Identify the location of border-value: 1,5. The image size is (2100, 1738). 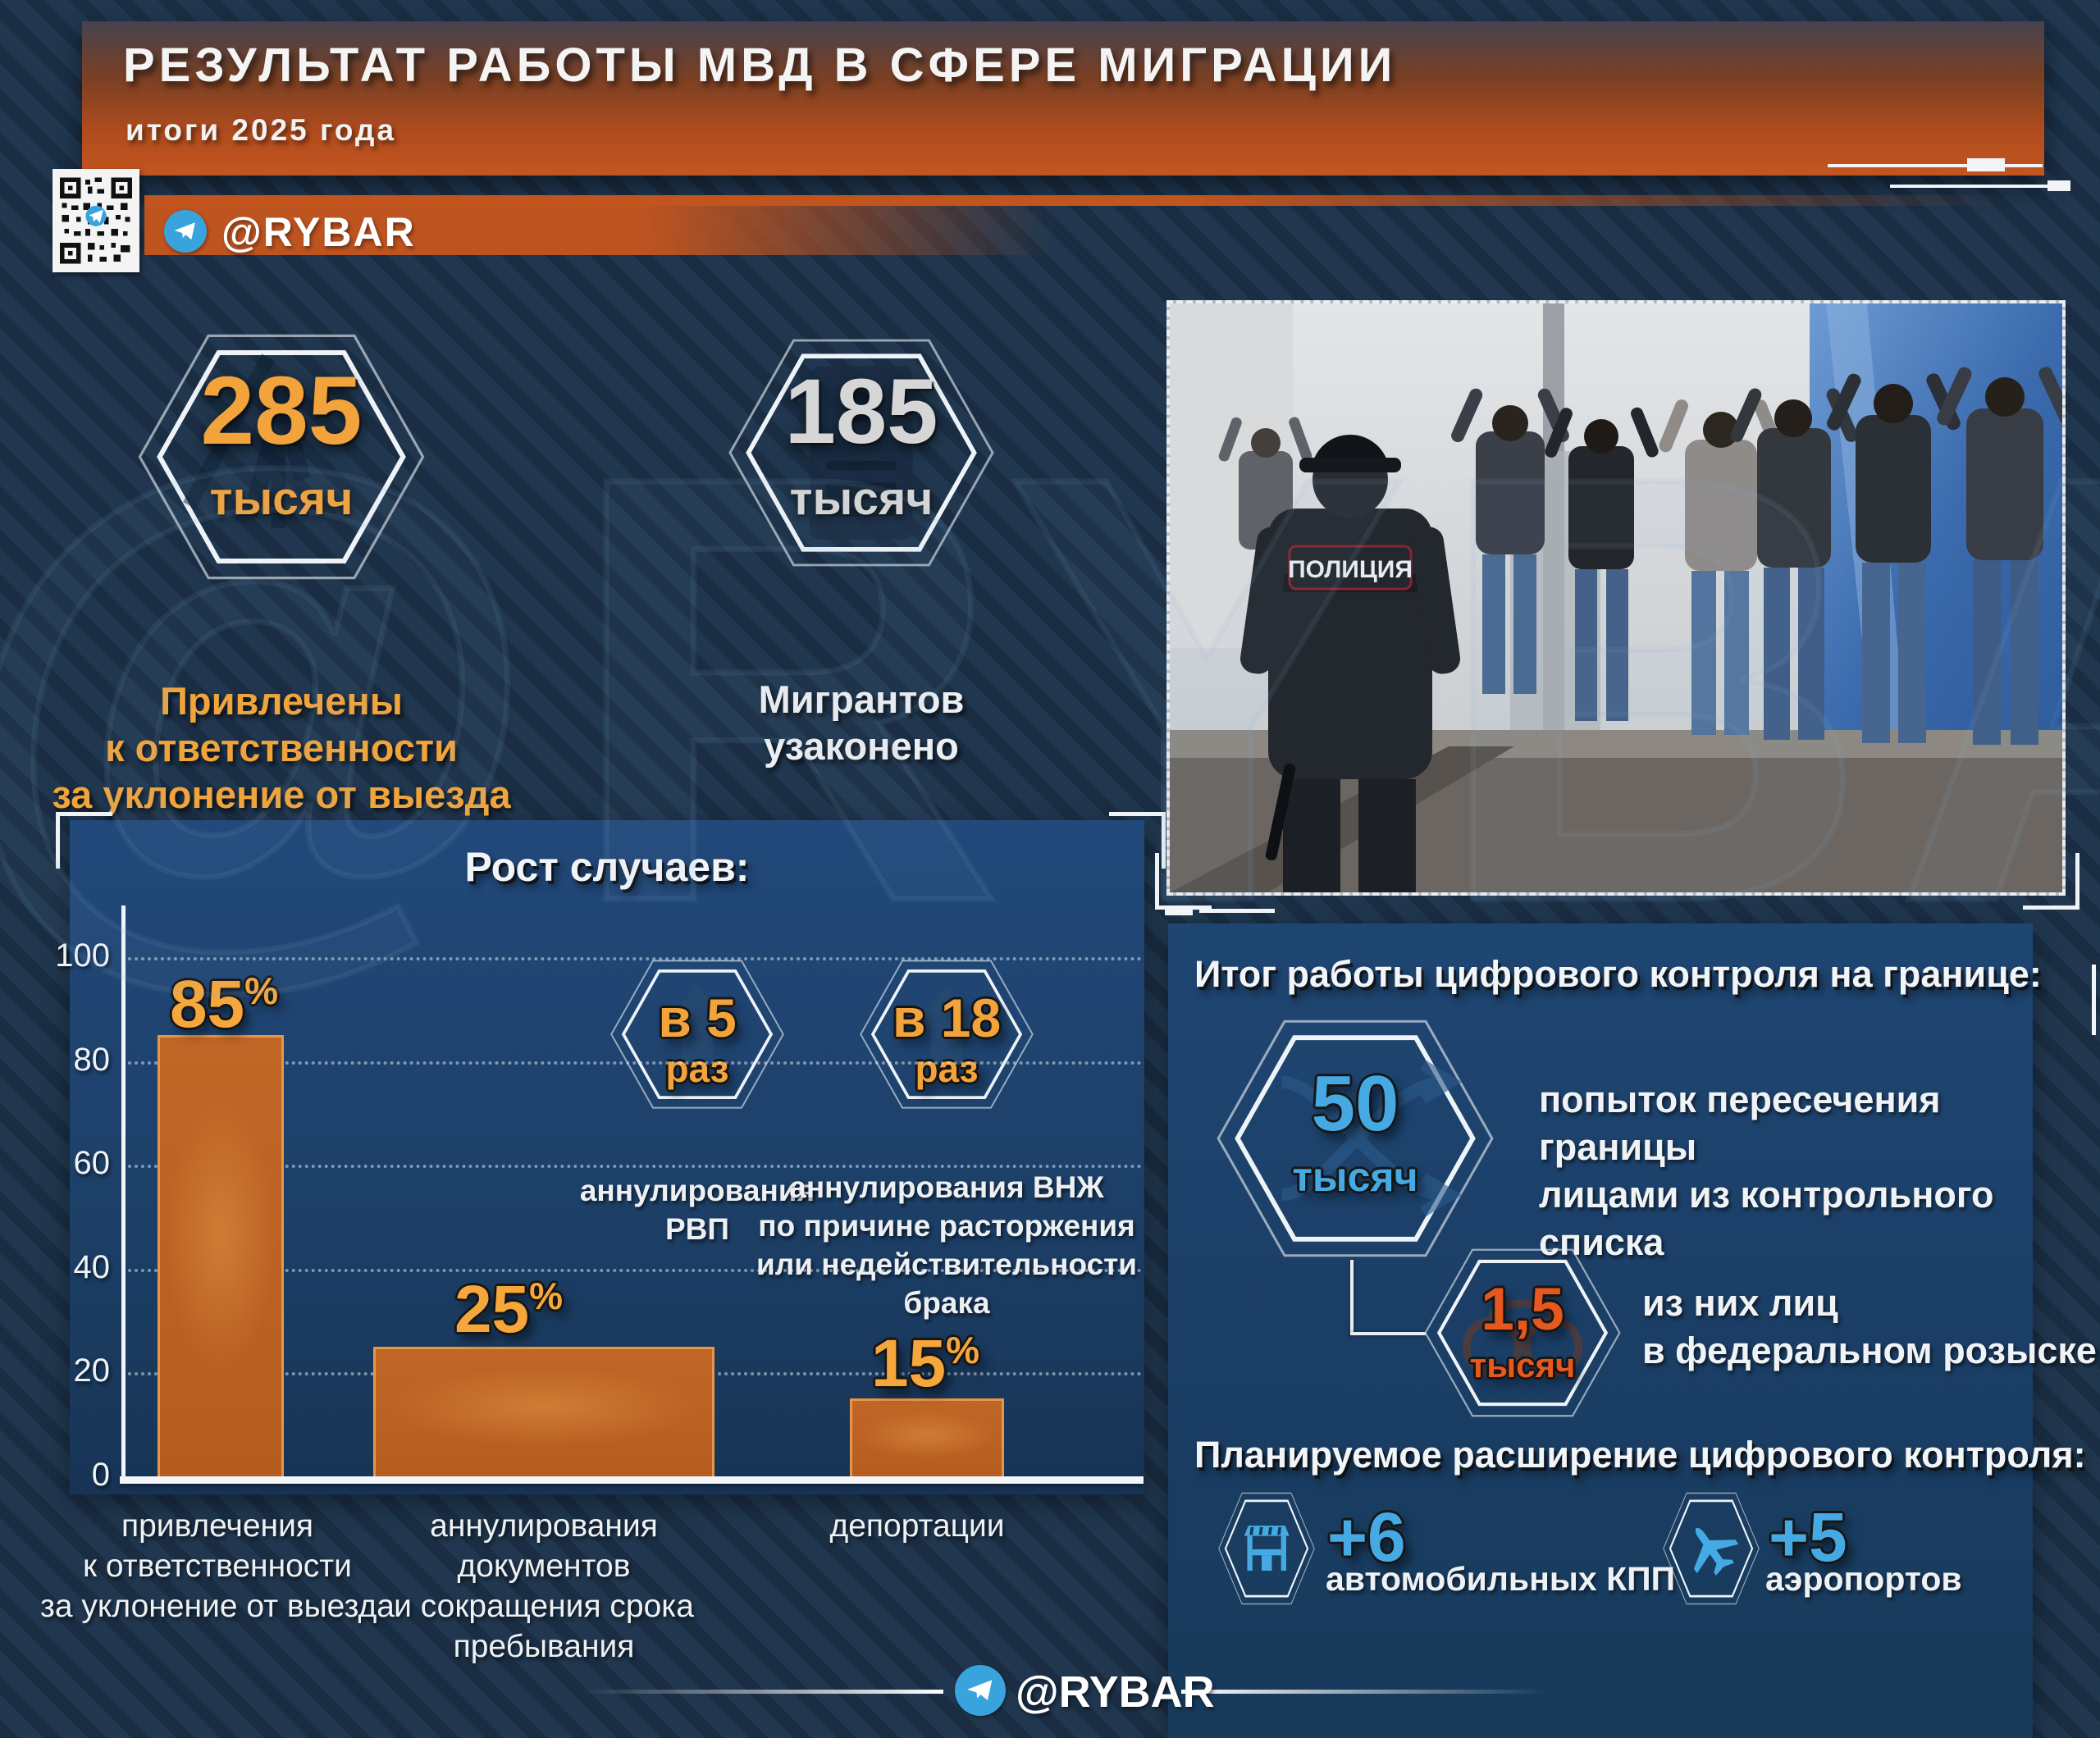
(1523, 1309).